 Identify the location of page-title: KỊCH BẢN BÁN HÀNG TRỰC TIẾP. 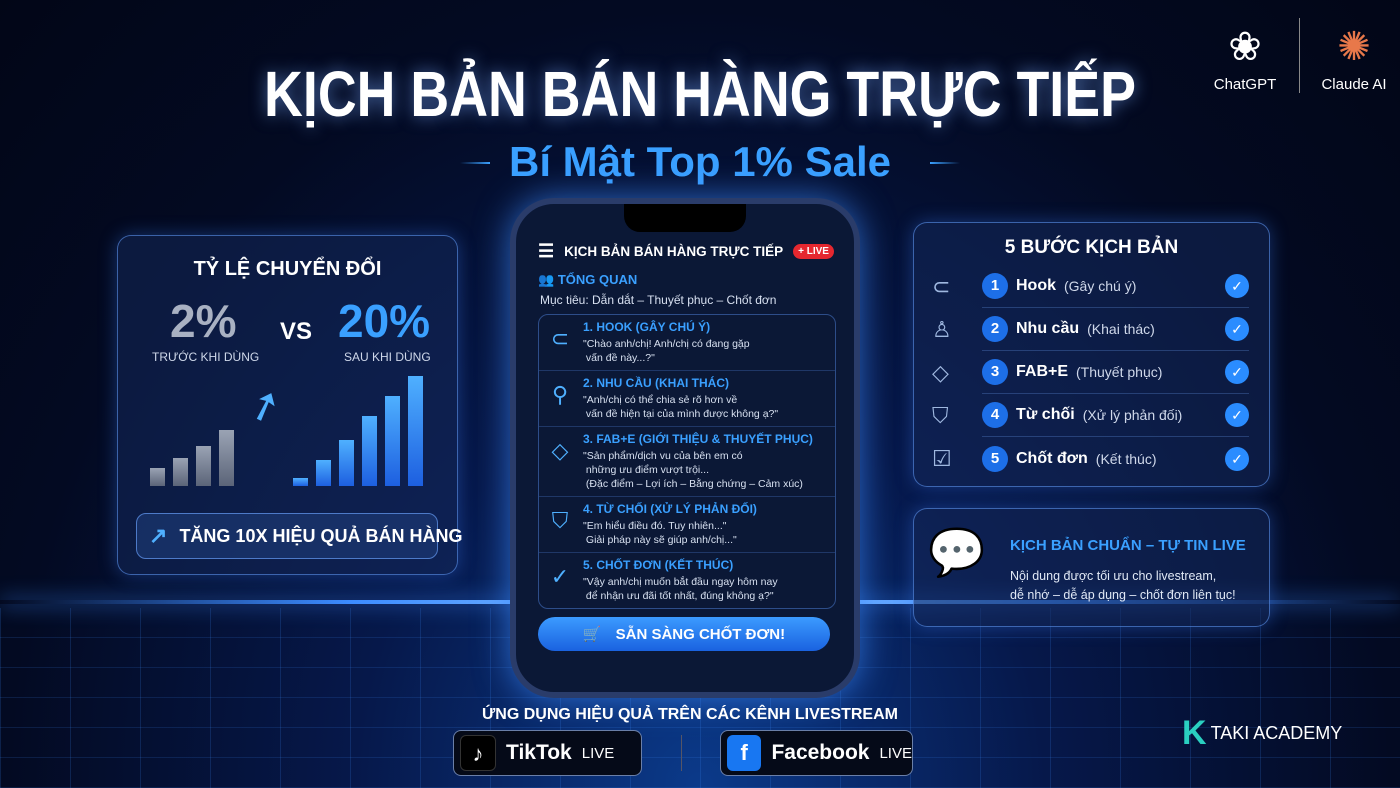
(700, 94).